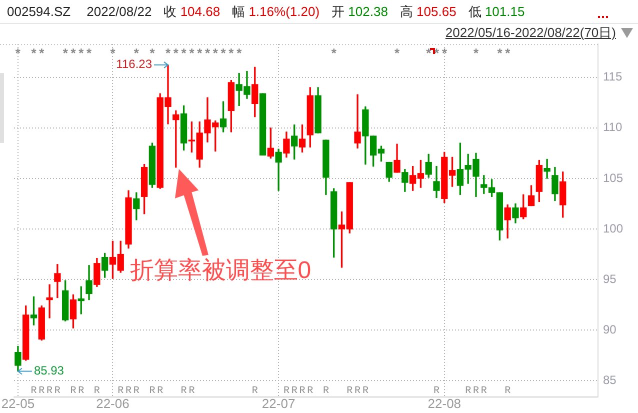 This screenshot has height=413, width=638. Describe the element at coordinates (428, 11) in the screenshot. I see `text: 高 105.65` at that location.